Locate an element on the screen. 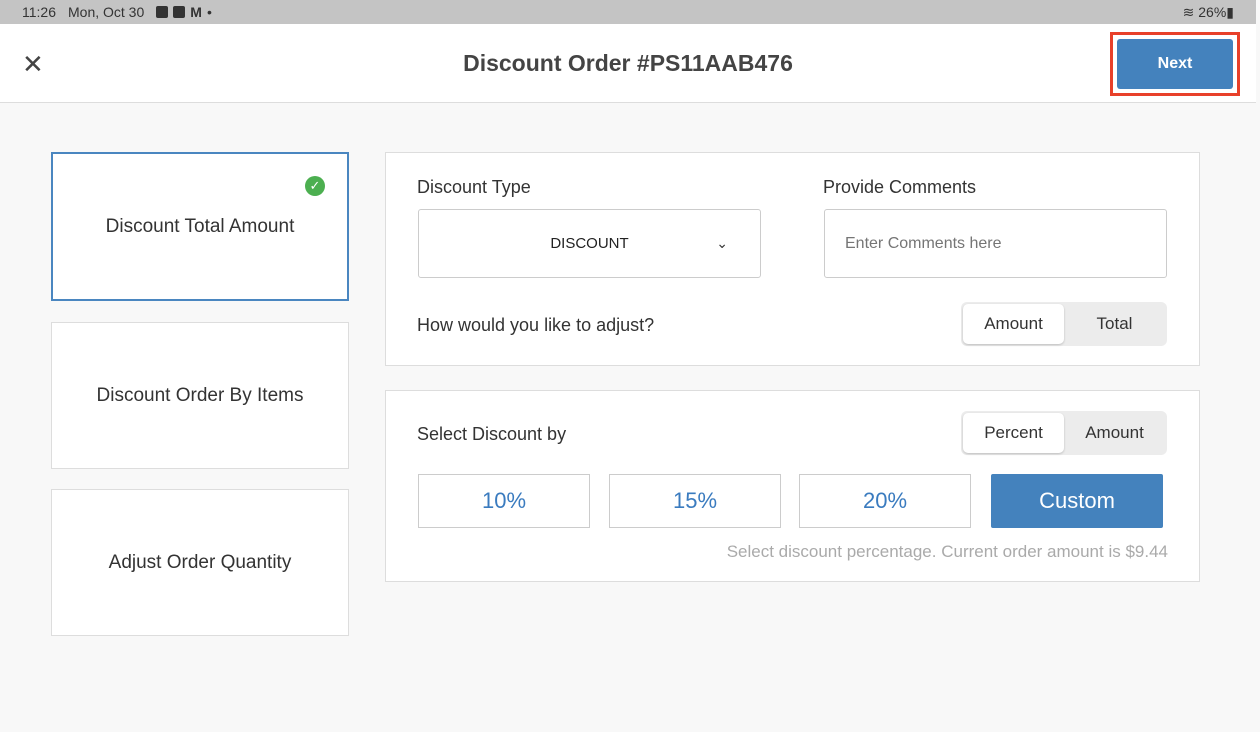  select-discount-label: Select Discount by is located at coordinates (492, 434).